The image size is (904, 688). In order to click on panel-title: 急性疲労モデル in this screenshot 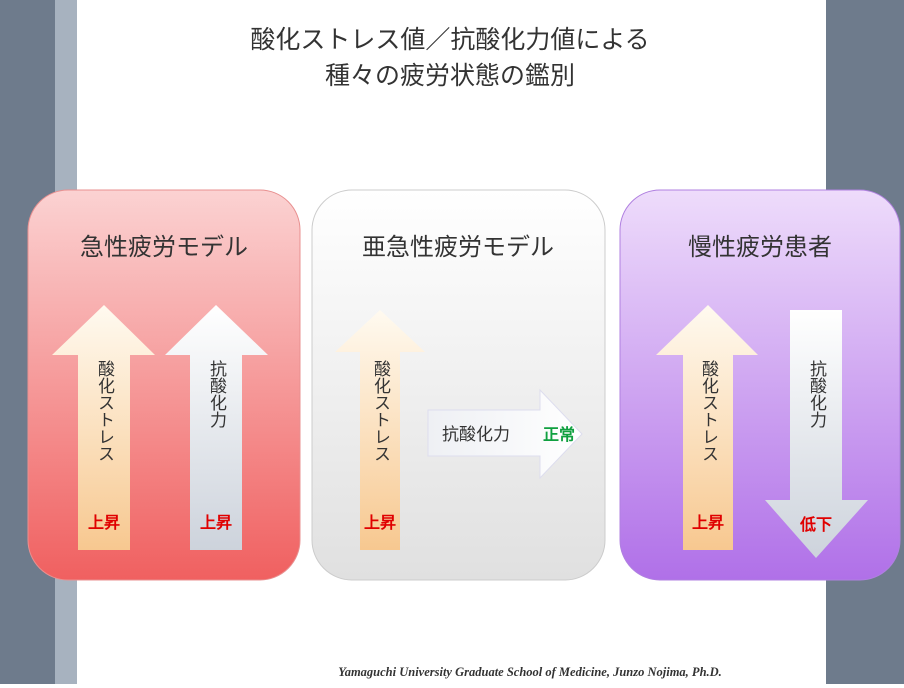, I will do `click(164, 247)`.